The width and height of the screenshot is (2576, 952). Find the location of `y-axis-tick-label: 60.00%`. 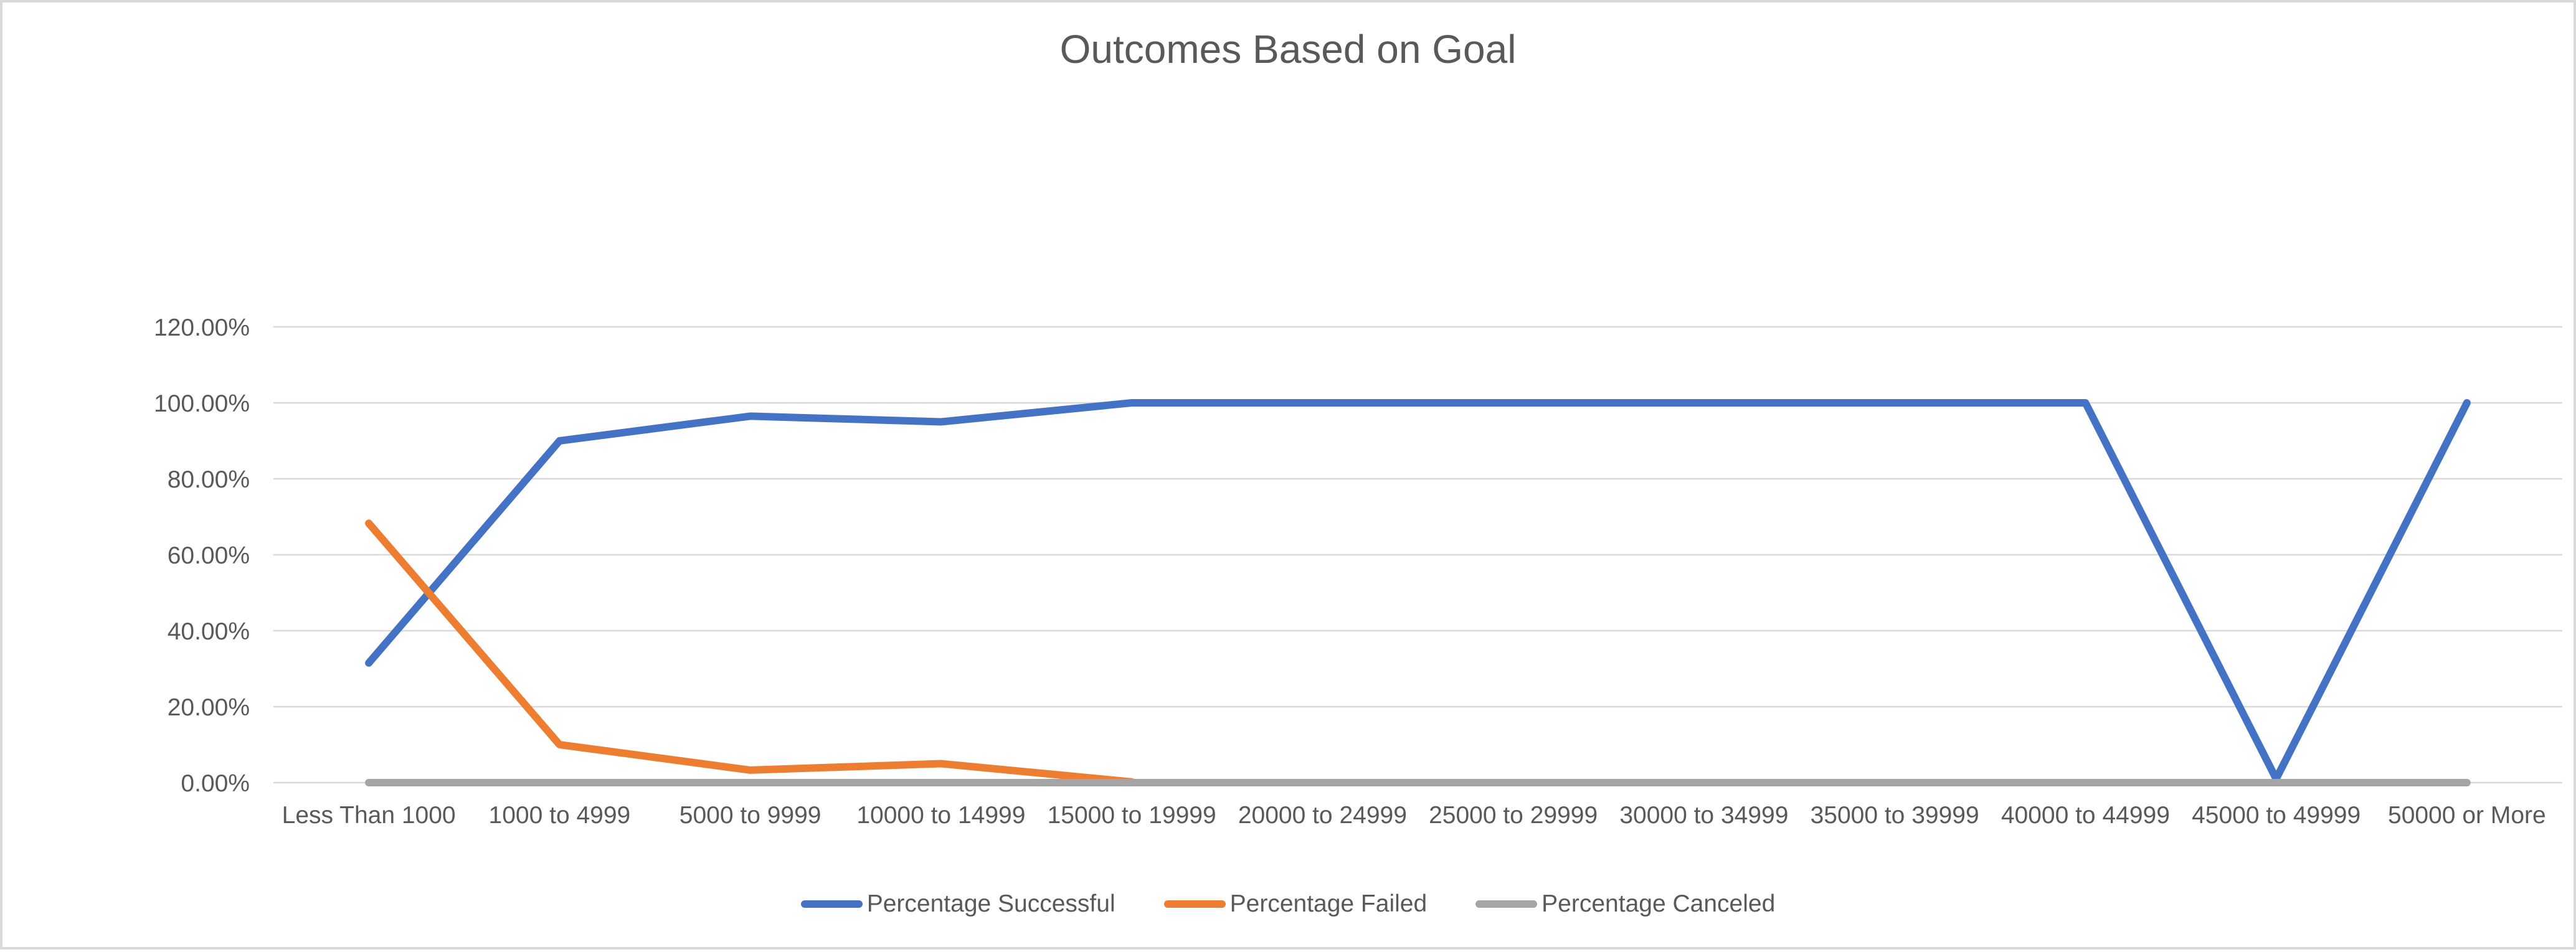

y-axis-tick-label: 60.00% is located at coordinates (209, 555).